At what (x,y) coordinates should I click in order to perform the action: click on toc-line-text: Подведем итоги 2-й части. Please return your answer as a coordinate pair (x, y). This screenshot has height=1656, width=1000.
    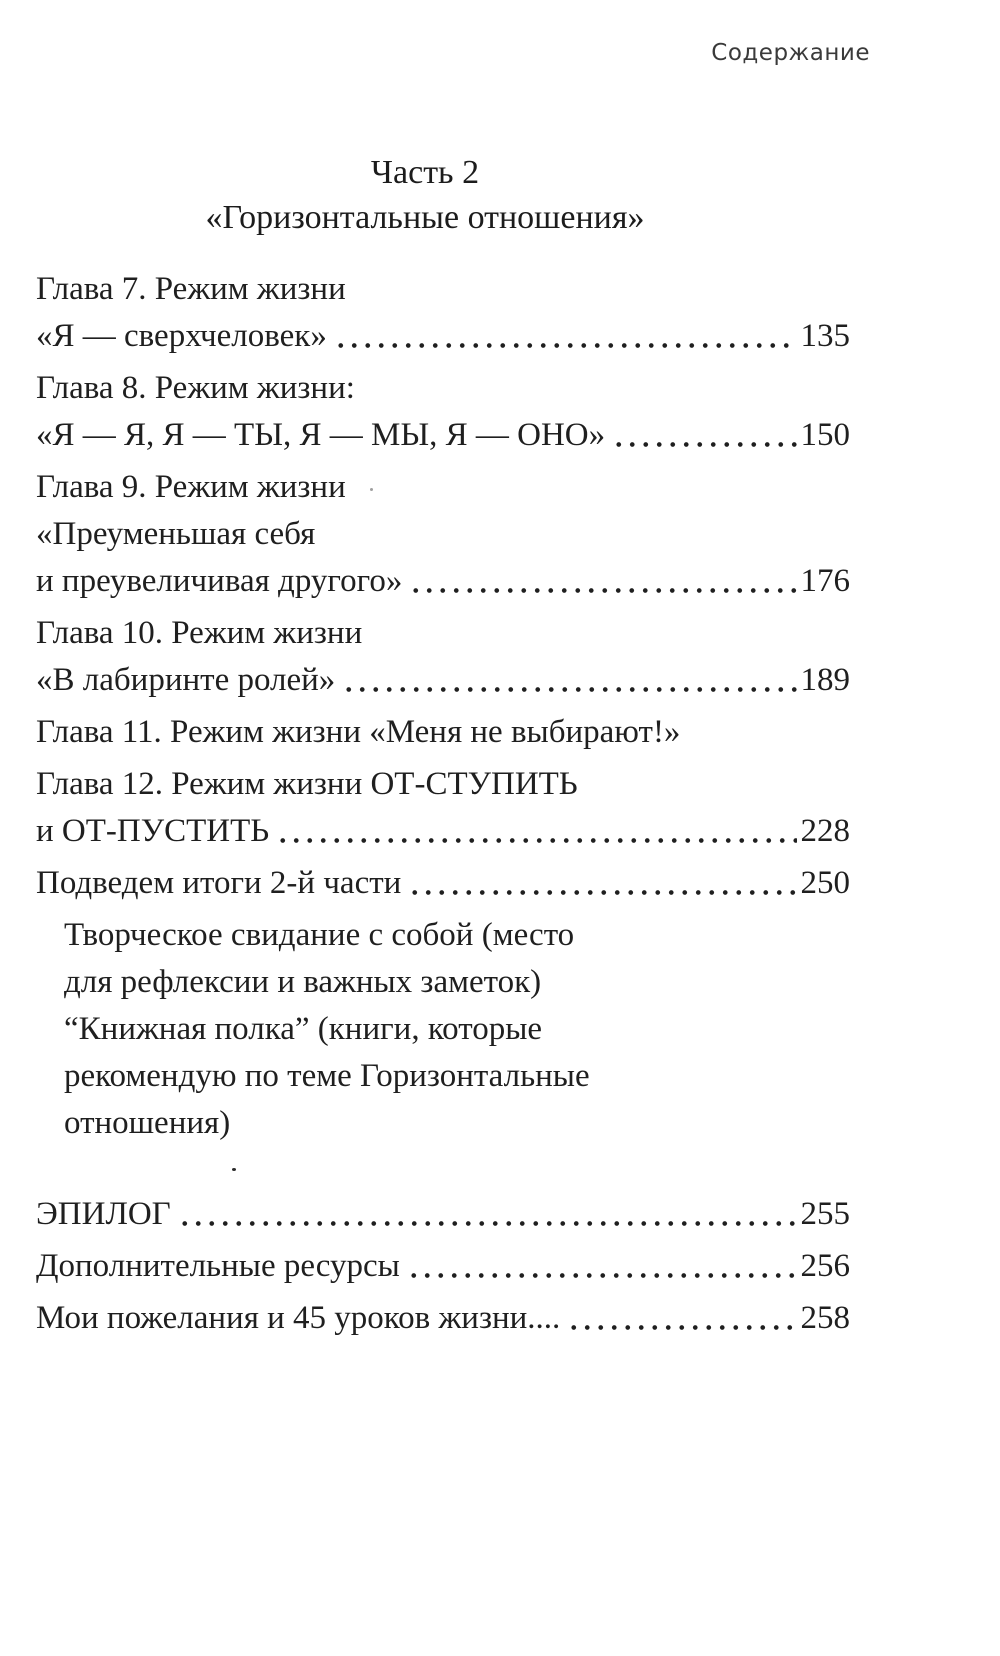
    Looking at the image, I should click on (219, 883).